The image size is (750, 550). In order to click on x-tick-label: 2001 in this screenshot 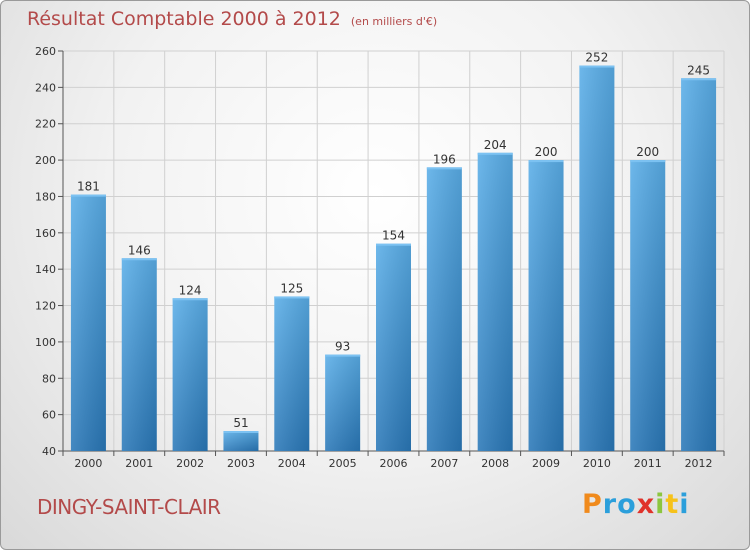, I will do `click(139, 463)`.